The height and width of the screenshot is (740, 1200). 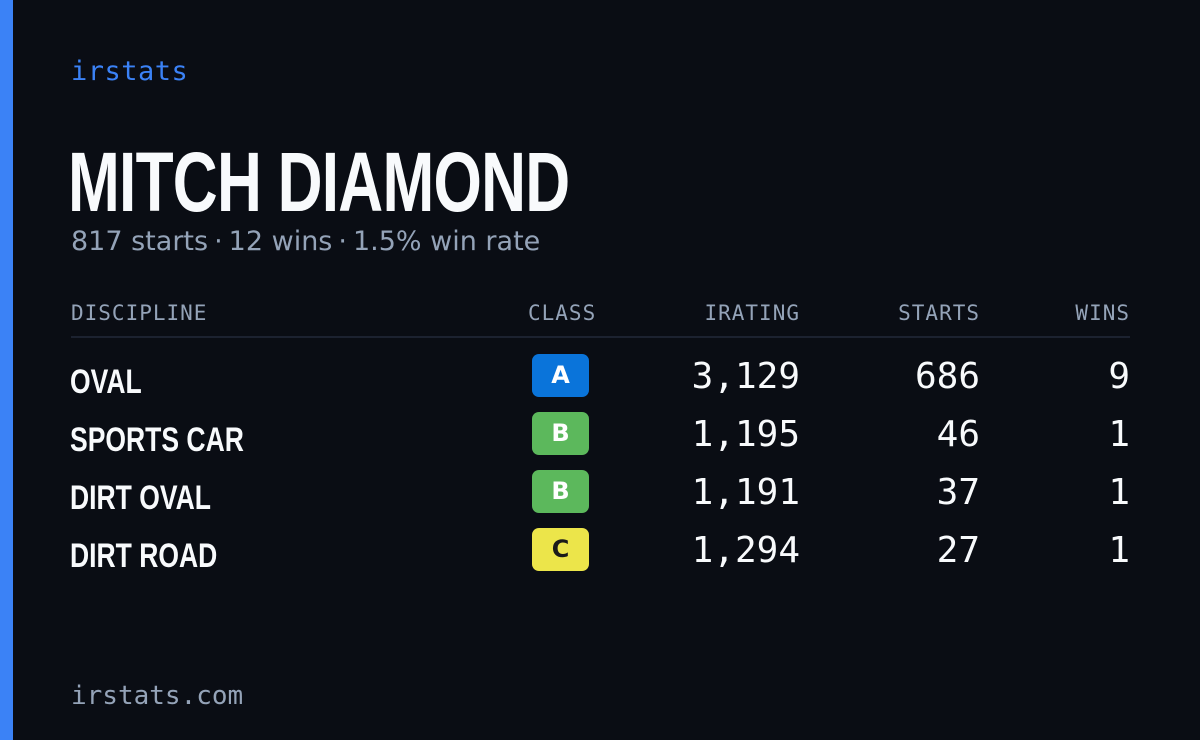 I want to click on accent-bar, so click(x=6, y=370).